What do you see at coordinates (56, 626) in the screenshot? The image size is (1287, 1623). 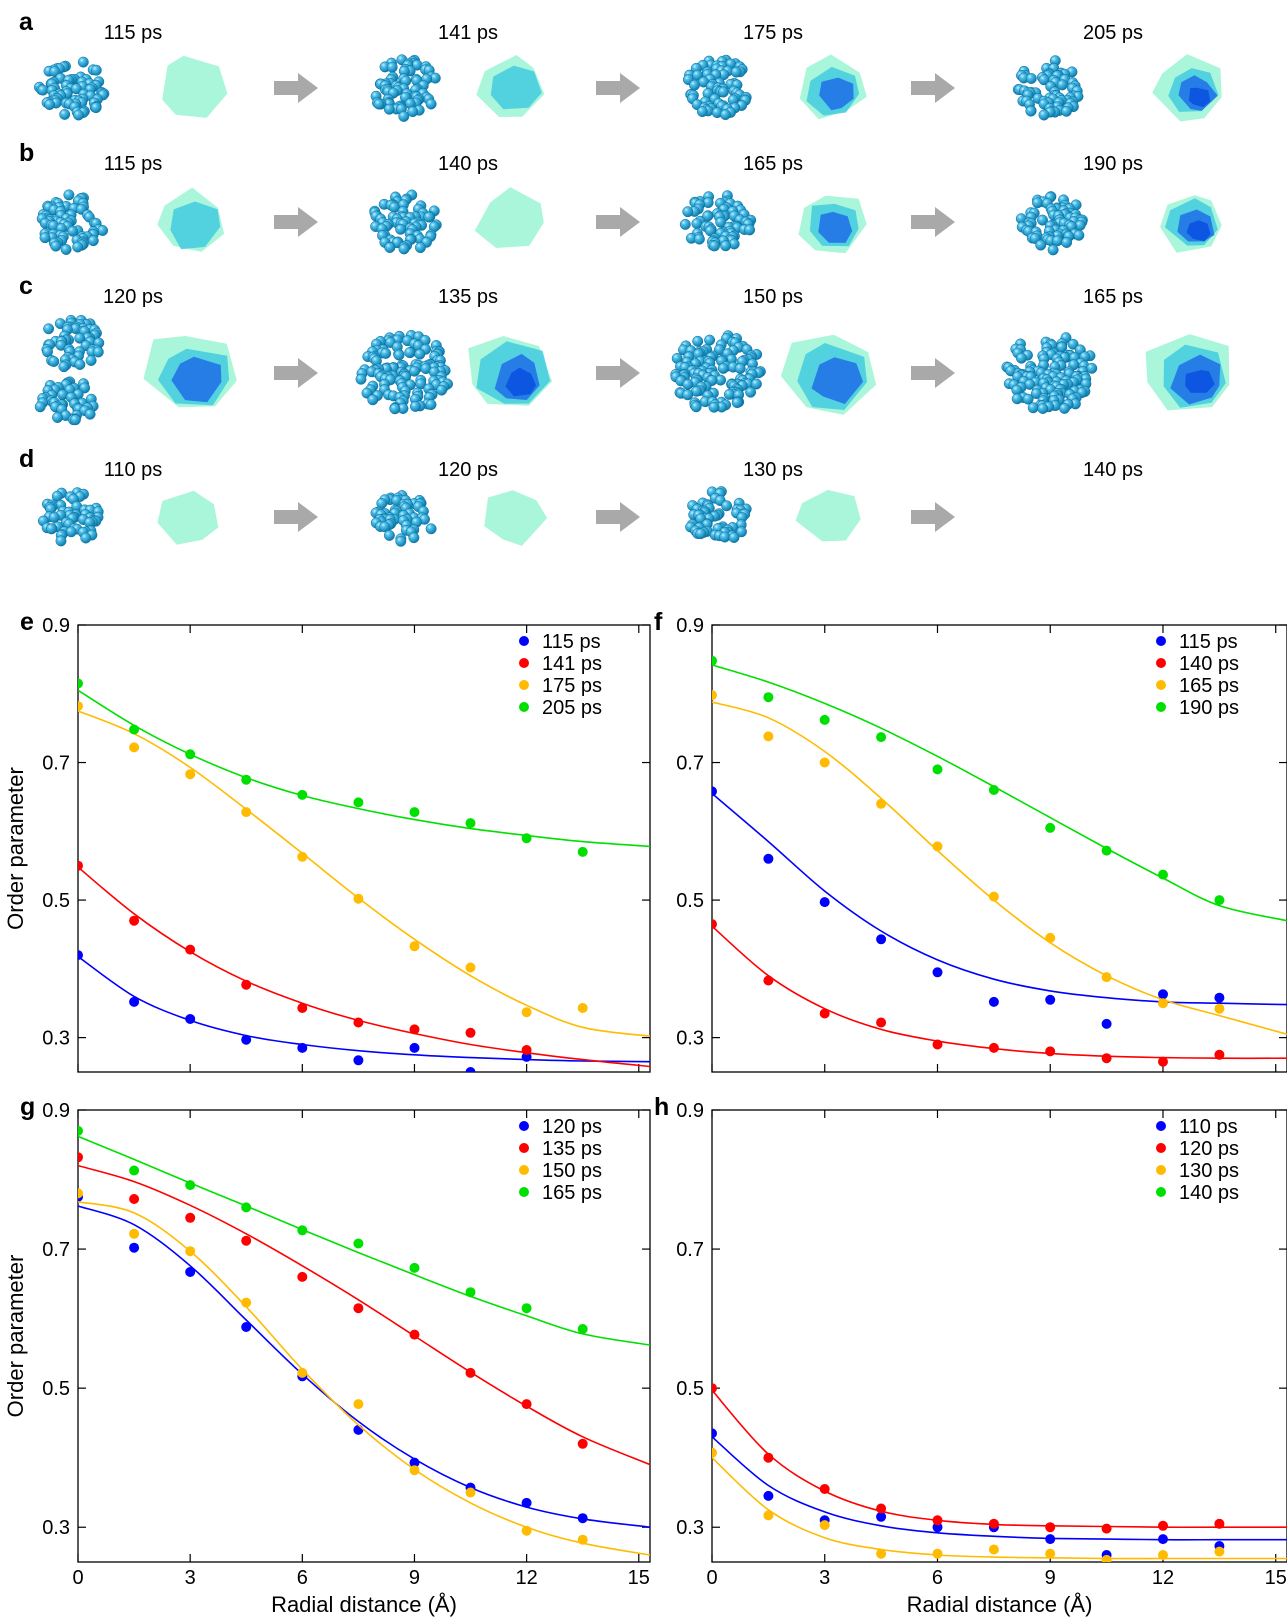 I see `y-tick-label: 0.9` at bounding box center [56, 626].